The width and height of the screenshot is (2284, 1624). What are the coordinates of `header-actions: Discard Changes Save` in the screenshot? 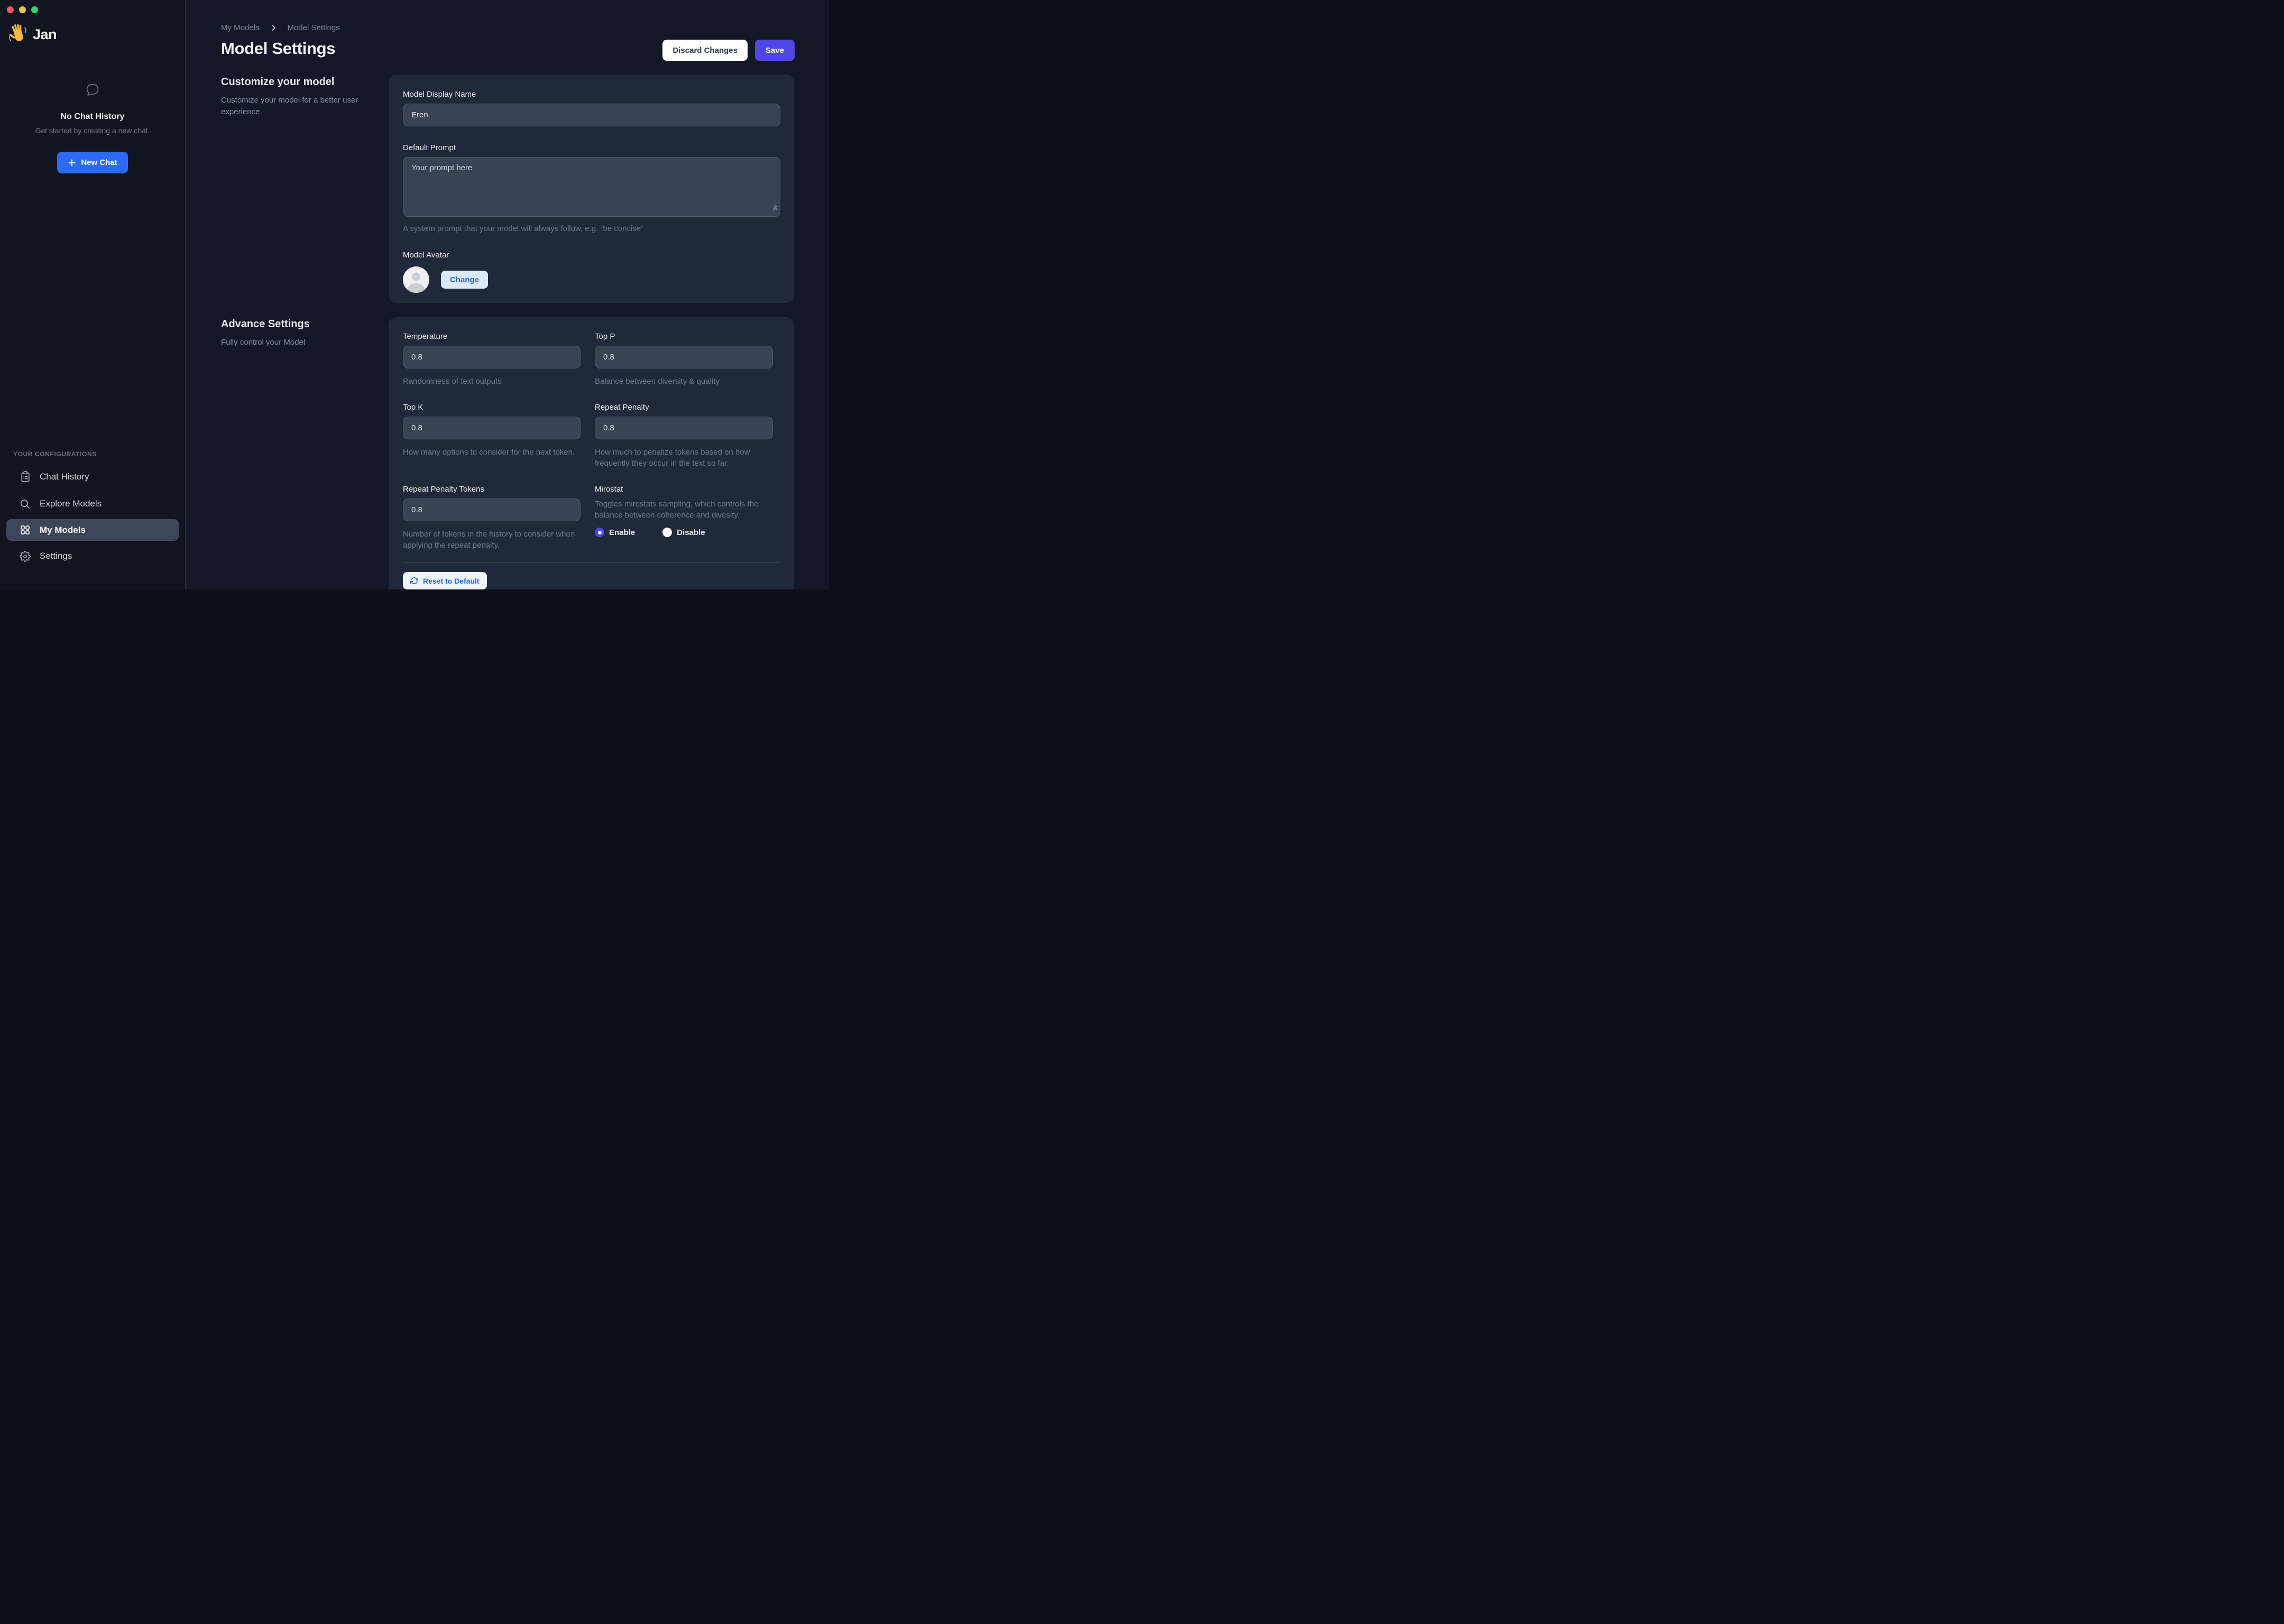 It's located at (728, 50).